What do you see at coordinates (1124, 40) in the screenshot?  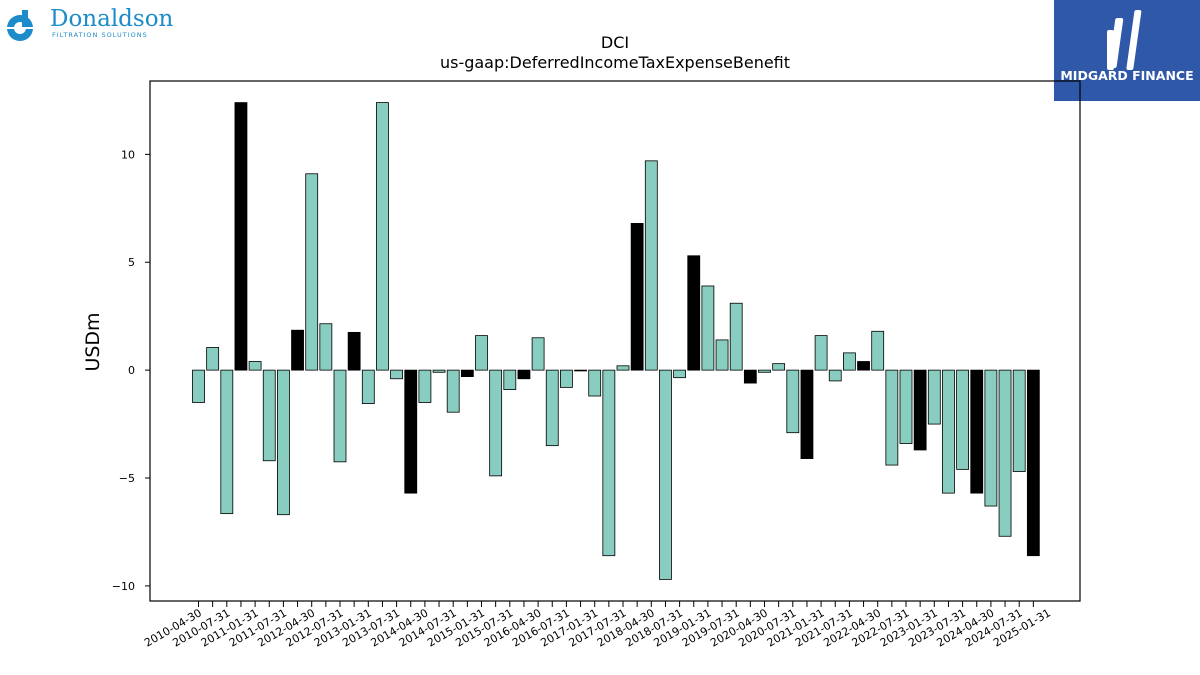 I see `midgard-logo-mark` at bounding box center [1124, 40].